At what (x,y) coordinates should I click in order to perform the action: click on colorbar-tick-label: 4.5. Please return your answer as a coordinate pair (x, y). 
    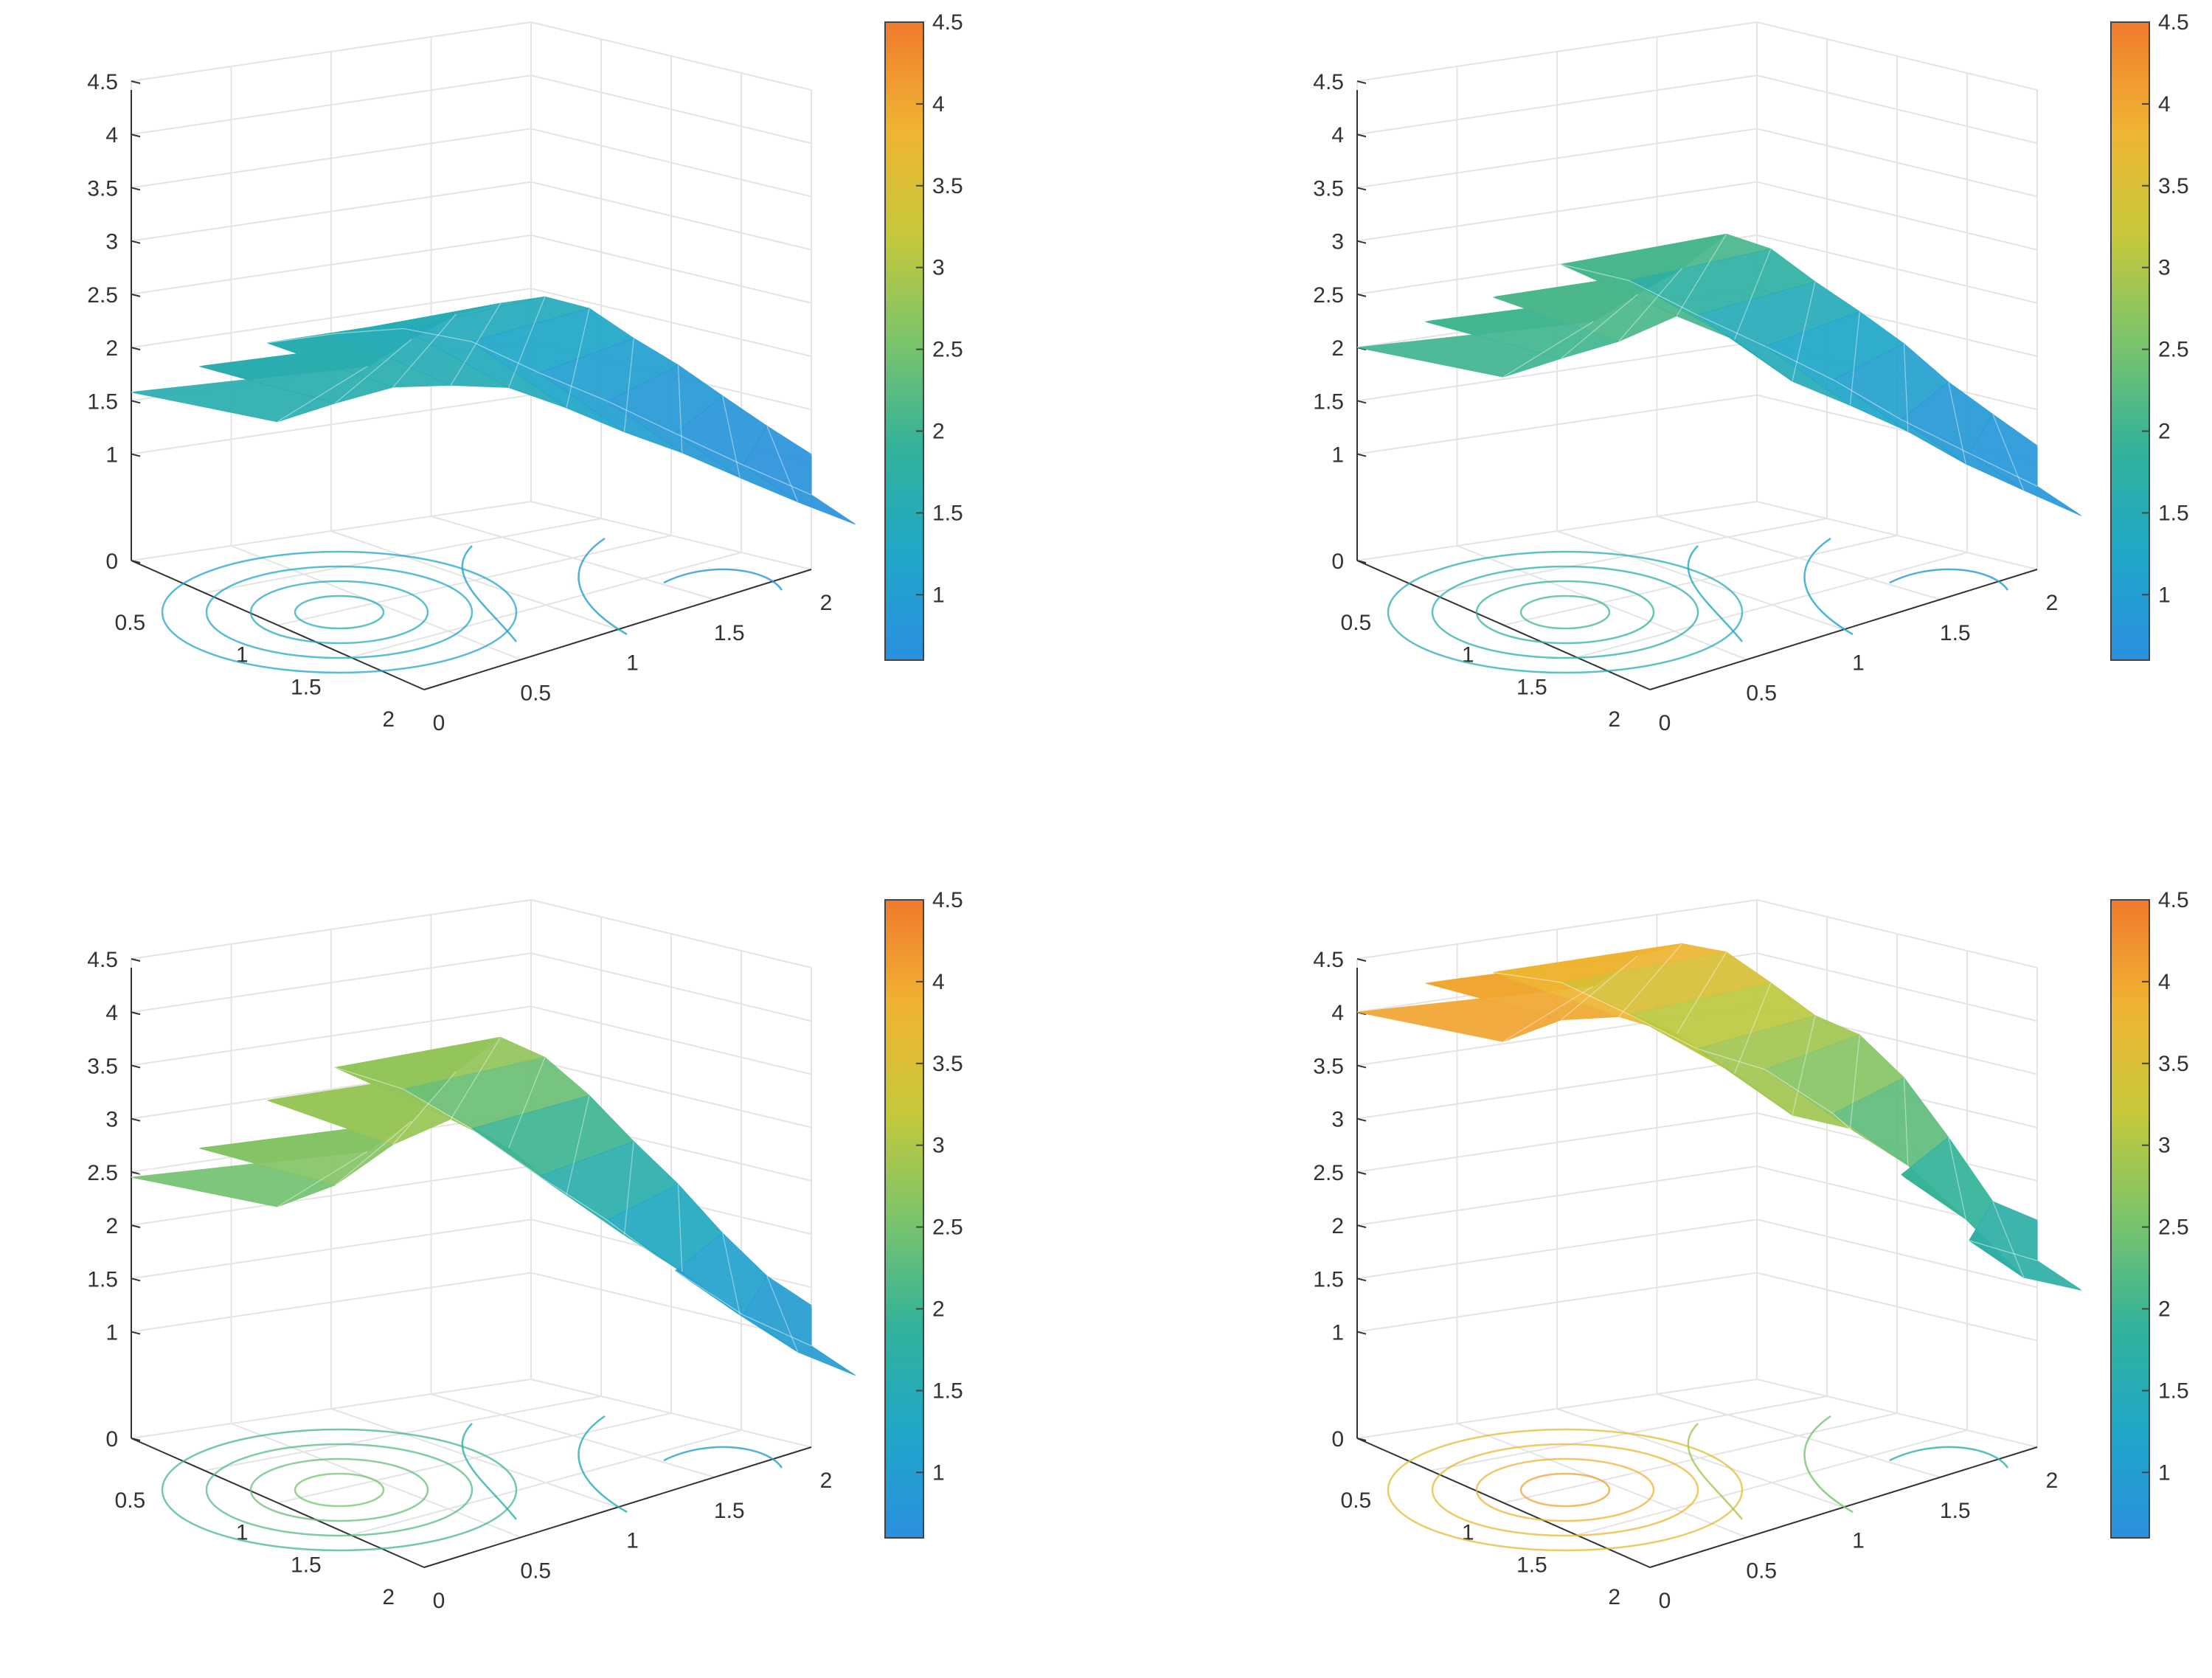
    Looking at the image, I should click on (948, 900).